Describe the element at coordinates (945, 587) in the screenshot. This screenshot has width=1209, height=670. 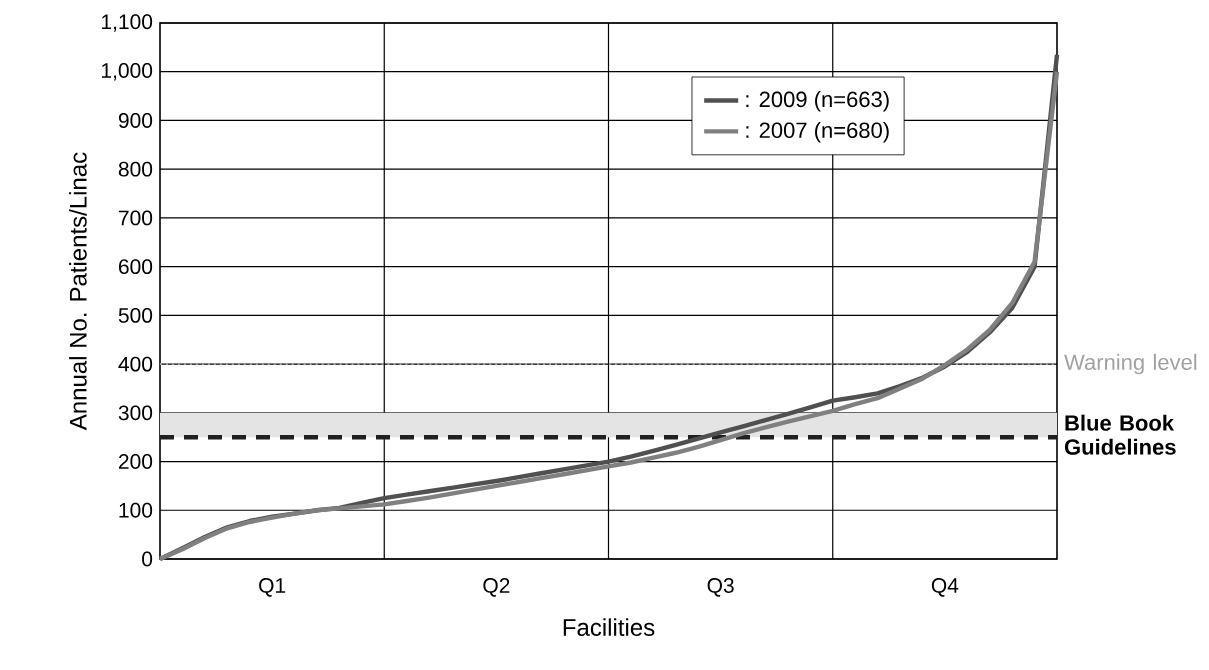
I see `x-tick-label: Q4` at that location.